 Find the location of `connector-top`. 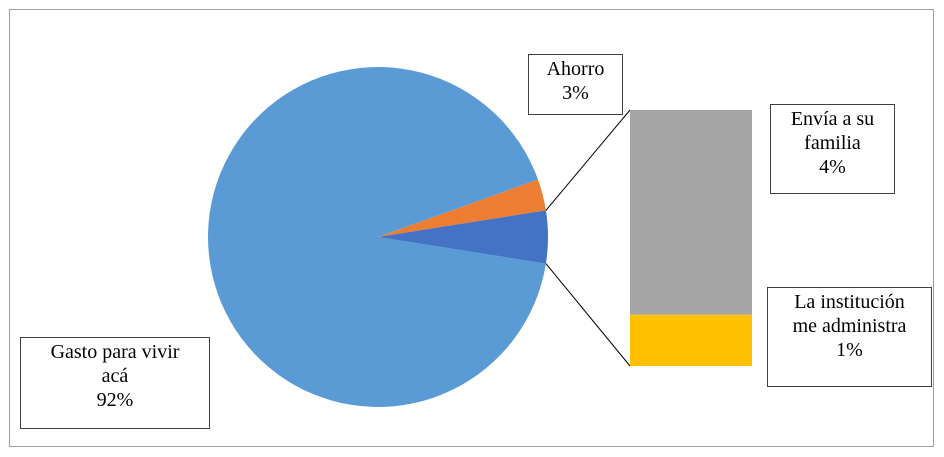

connector-top is located at coordinates (588, 160).